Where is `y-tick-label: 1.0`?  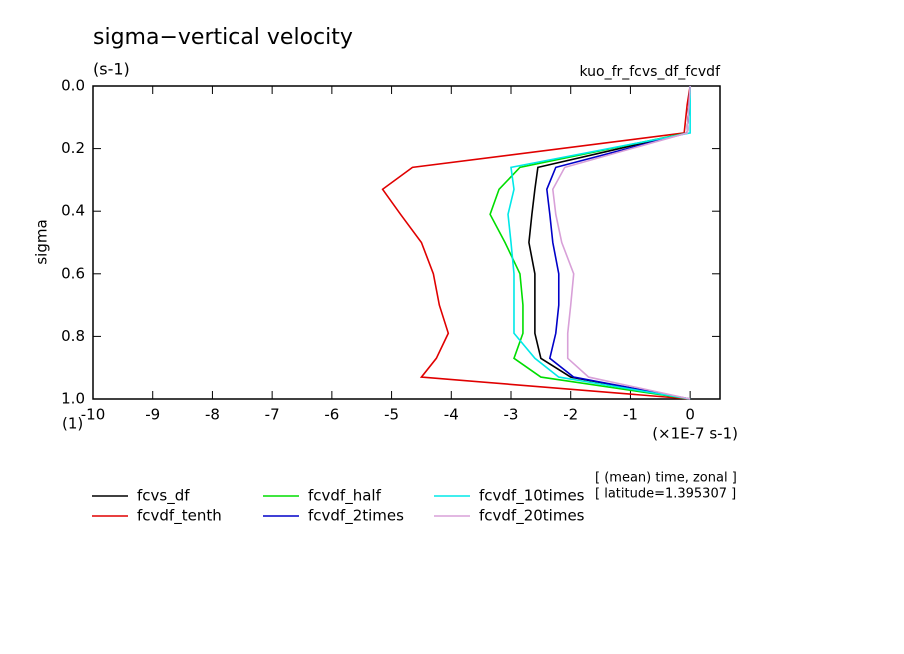 y-tick-label: 1.0 is located at coordinates (73, 399).